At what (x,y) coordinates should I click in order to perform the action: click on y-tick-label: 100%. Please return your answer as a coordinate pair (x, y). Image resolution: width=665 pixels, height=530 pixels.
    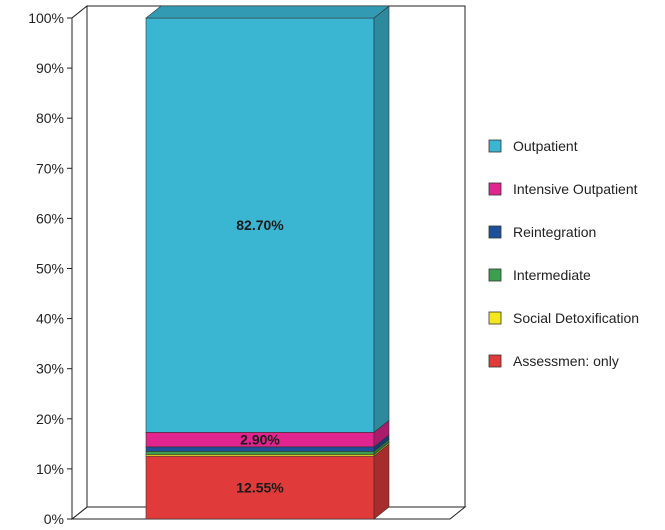
    Looking at the image, I should click on (46, 18).